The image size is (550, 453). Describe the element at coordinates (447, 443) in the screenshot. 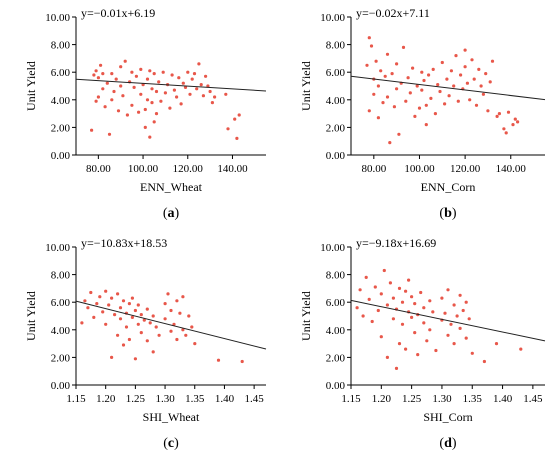

I see `panel-caption: (d)` at that location.